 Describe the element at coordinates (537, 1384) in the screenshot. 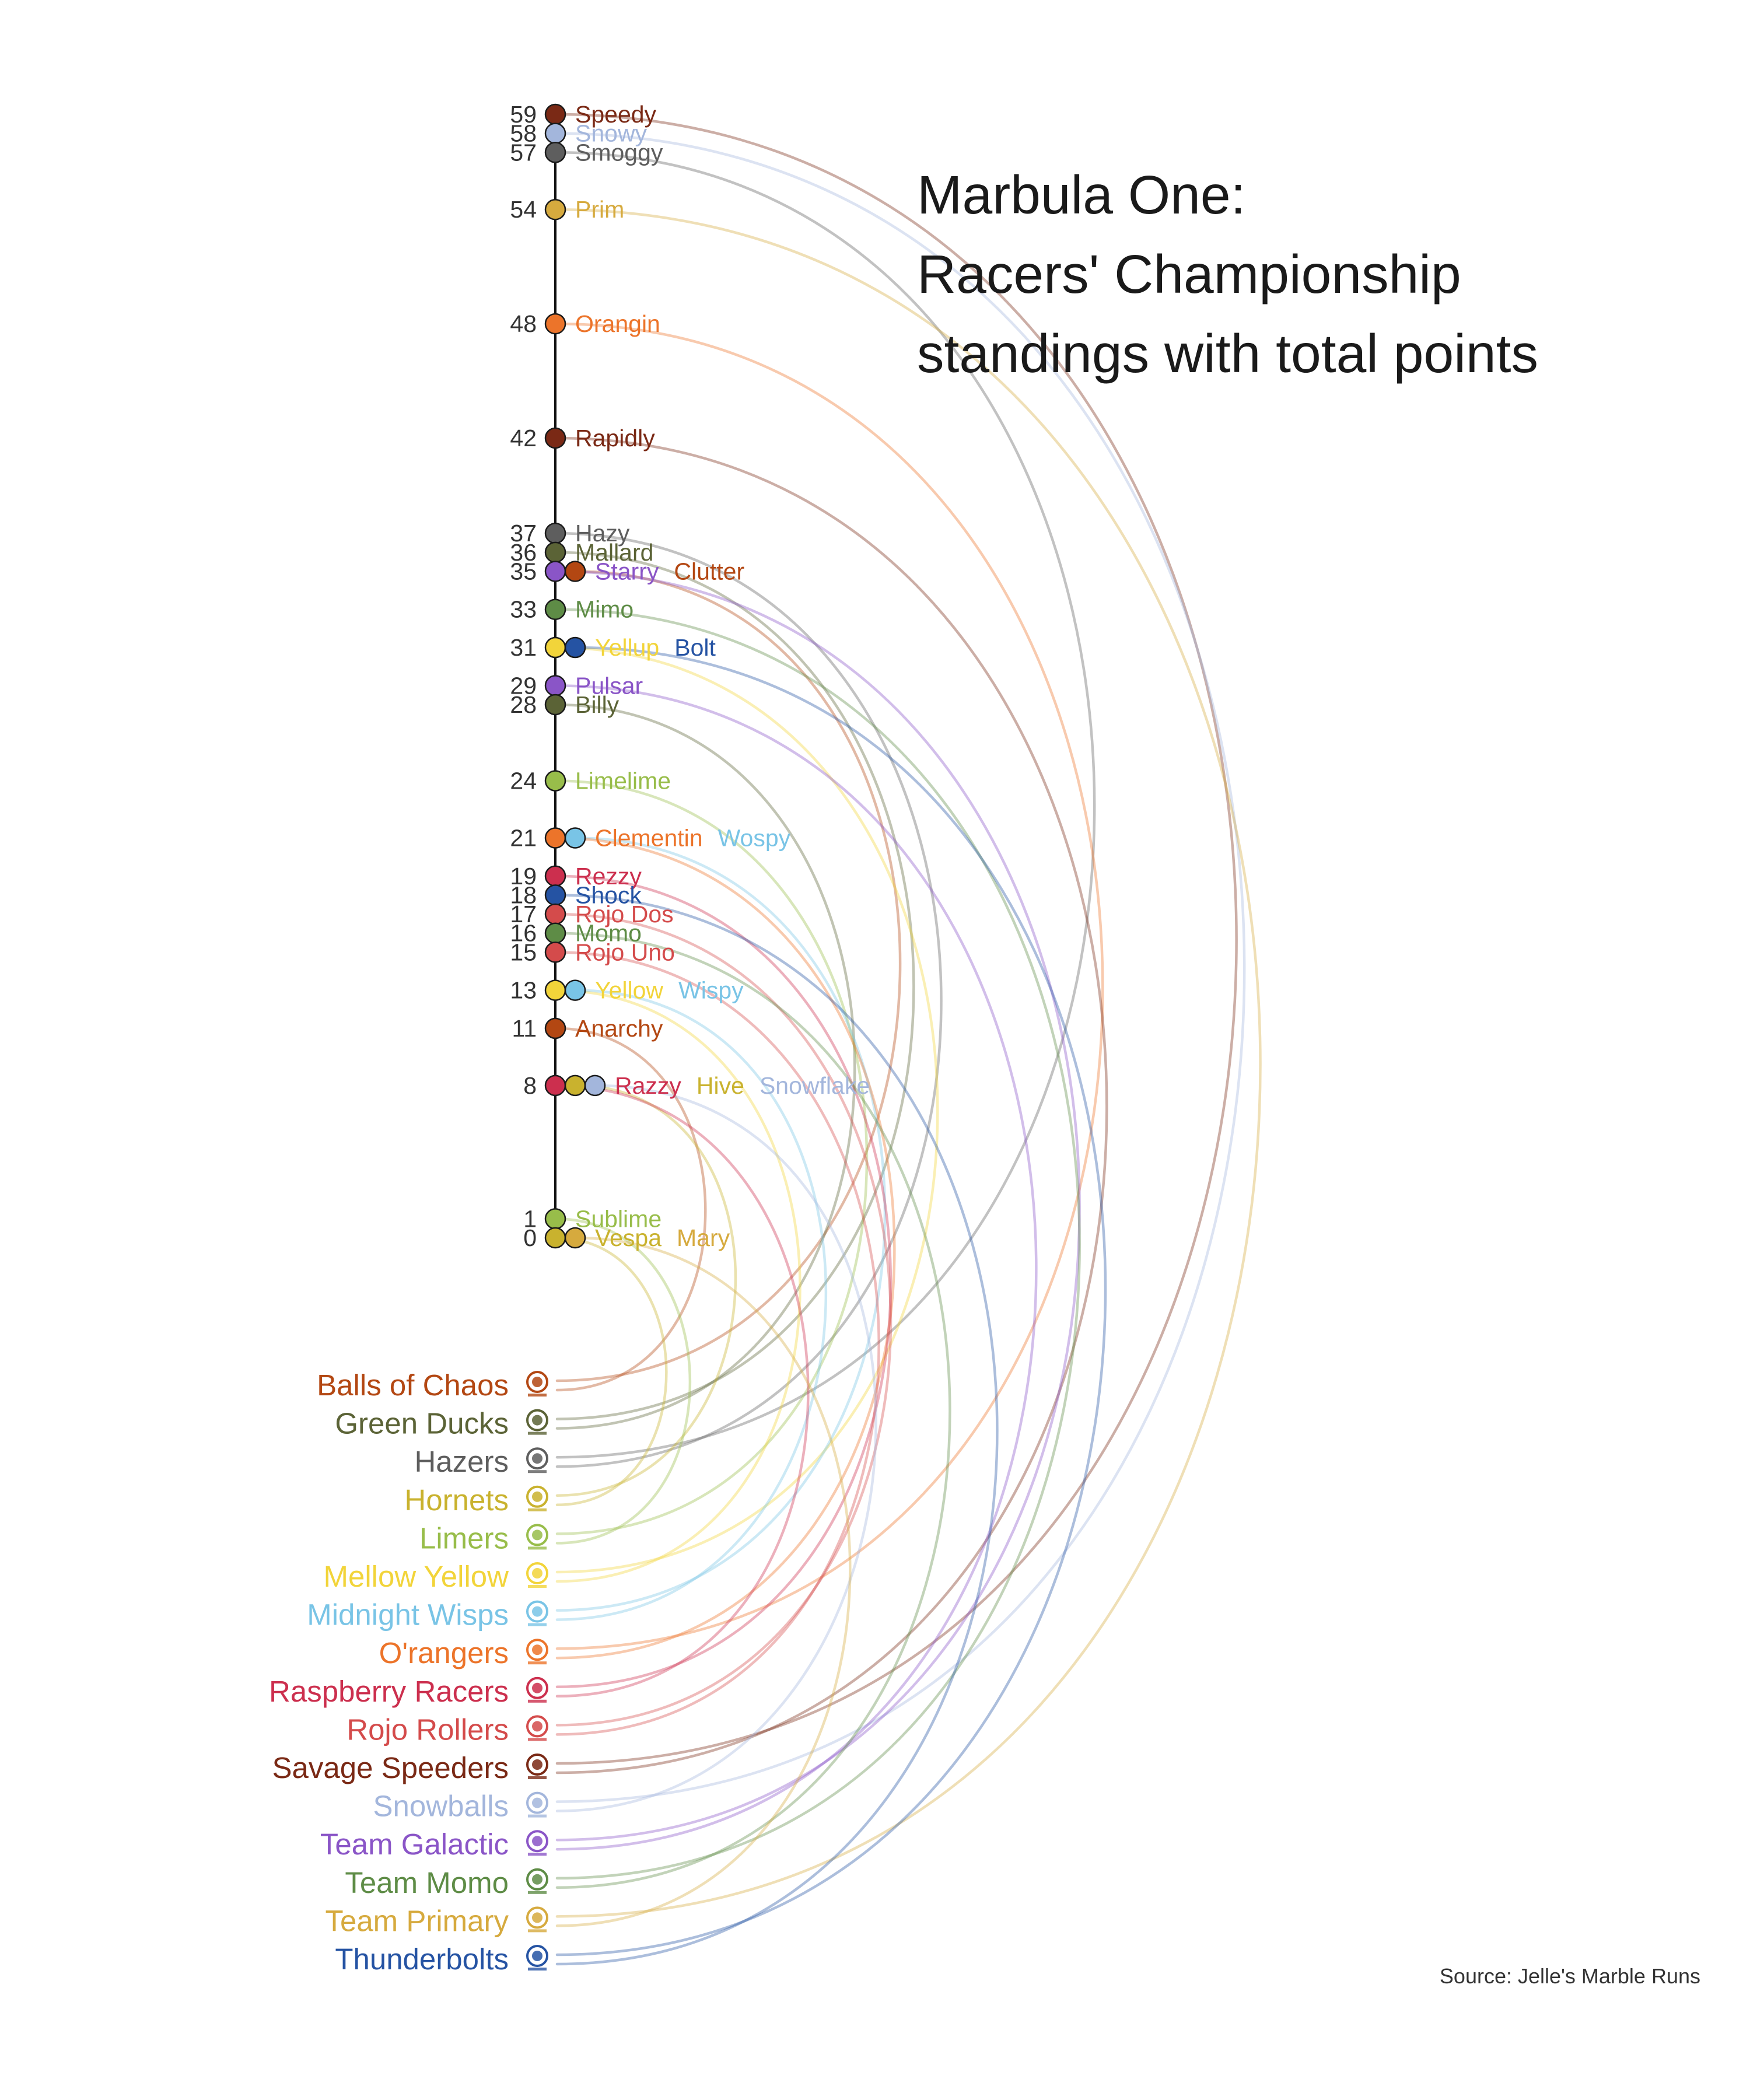

I see `balls-of-chaos-logo-icon` at that location.